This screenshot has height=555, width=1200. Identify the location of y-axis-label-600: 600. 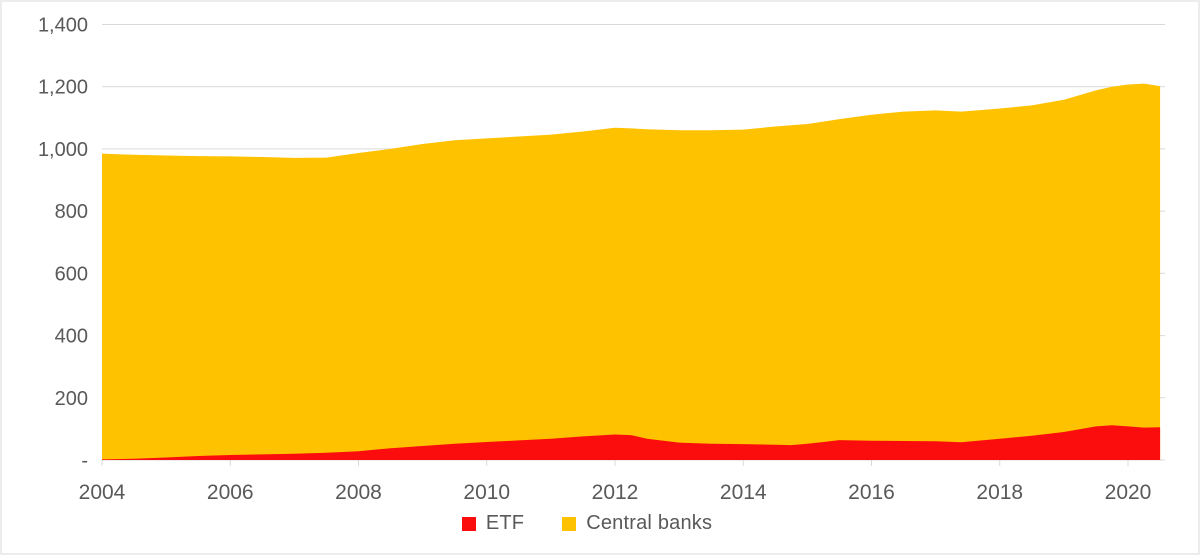
(71, 274).